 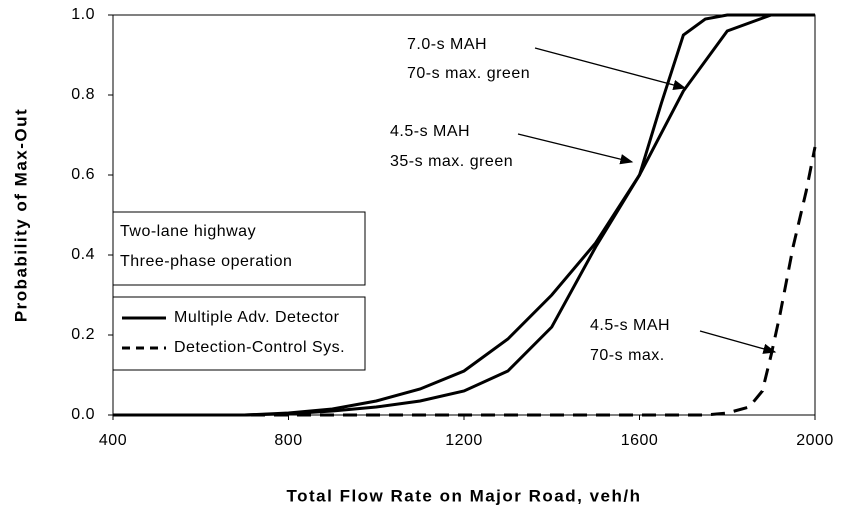 I want to click on y-axis-title: Probability of Max-Out, so click(x=20, y=215).